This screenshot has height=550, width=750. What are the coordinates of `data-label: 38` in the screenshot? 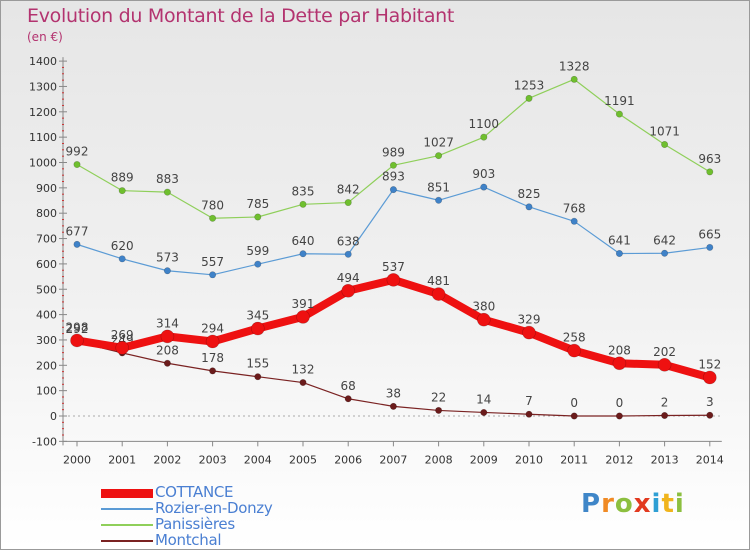 It's located at (393, 393).